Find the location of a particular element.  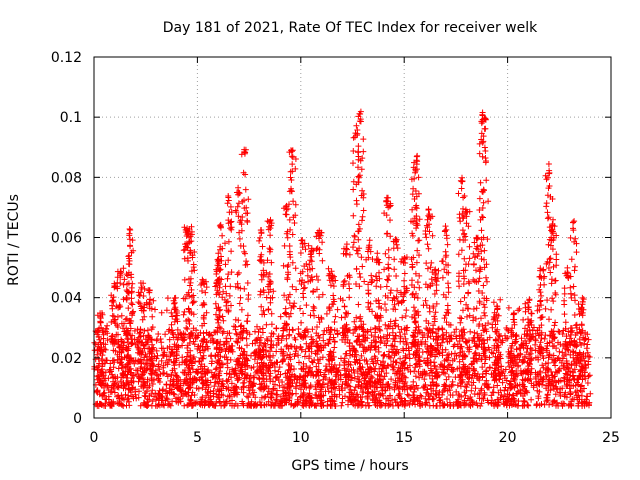

x-tick-label: 0 is located at coordinates (94, 438).